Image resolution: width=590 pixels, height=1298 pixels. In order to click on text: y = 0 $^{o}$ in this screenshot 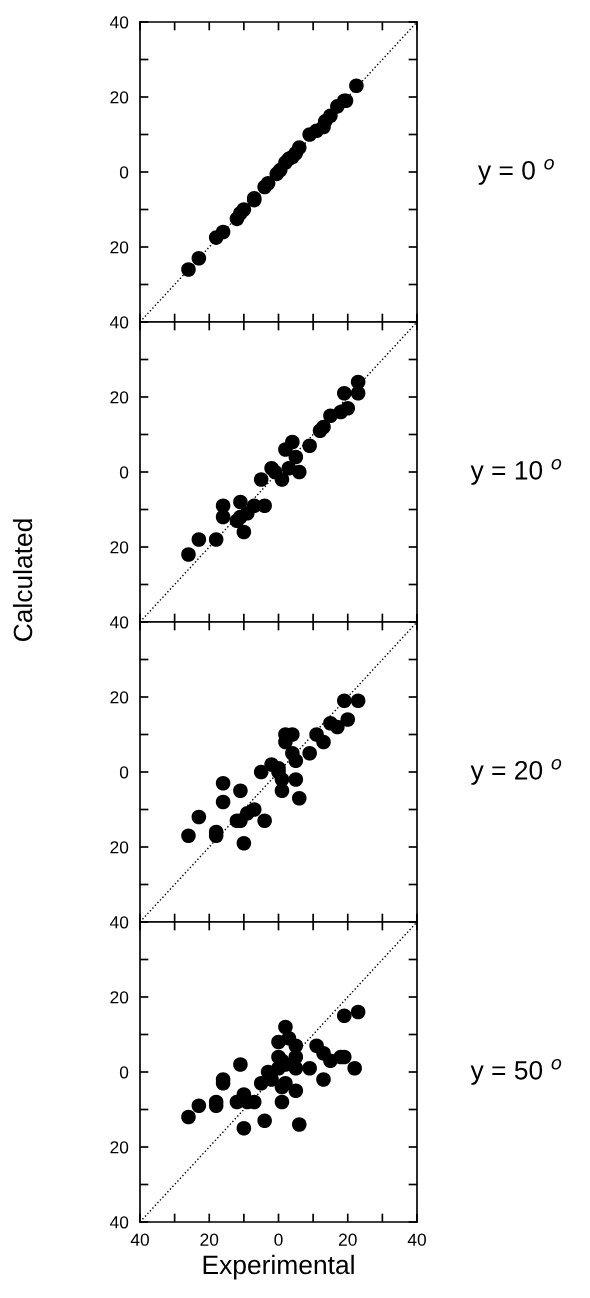, I will do `click(515, 171)`.